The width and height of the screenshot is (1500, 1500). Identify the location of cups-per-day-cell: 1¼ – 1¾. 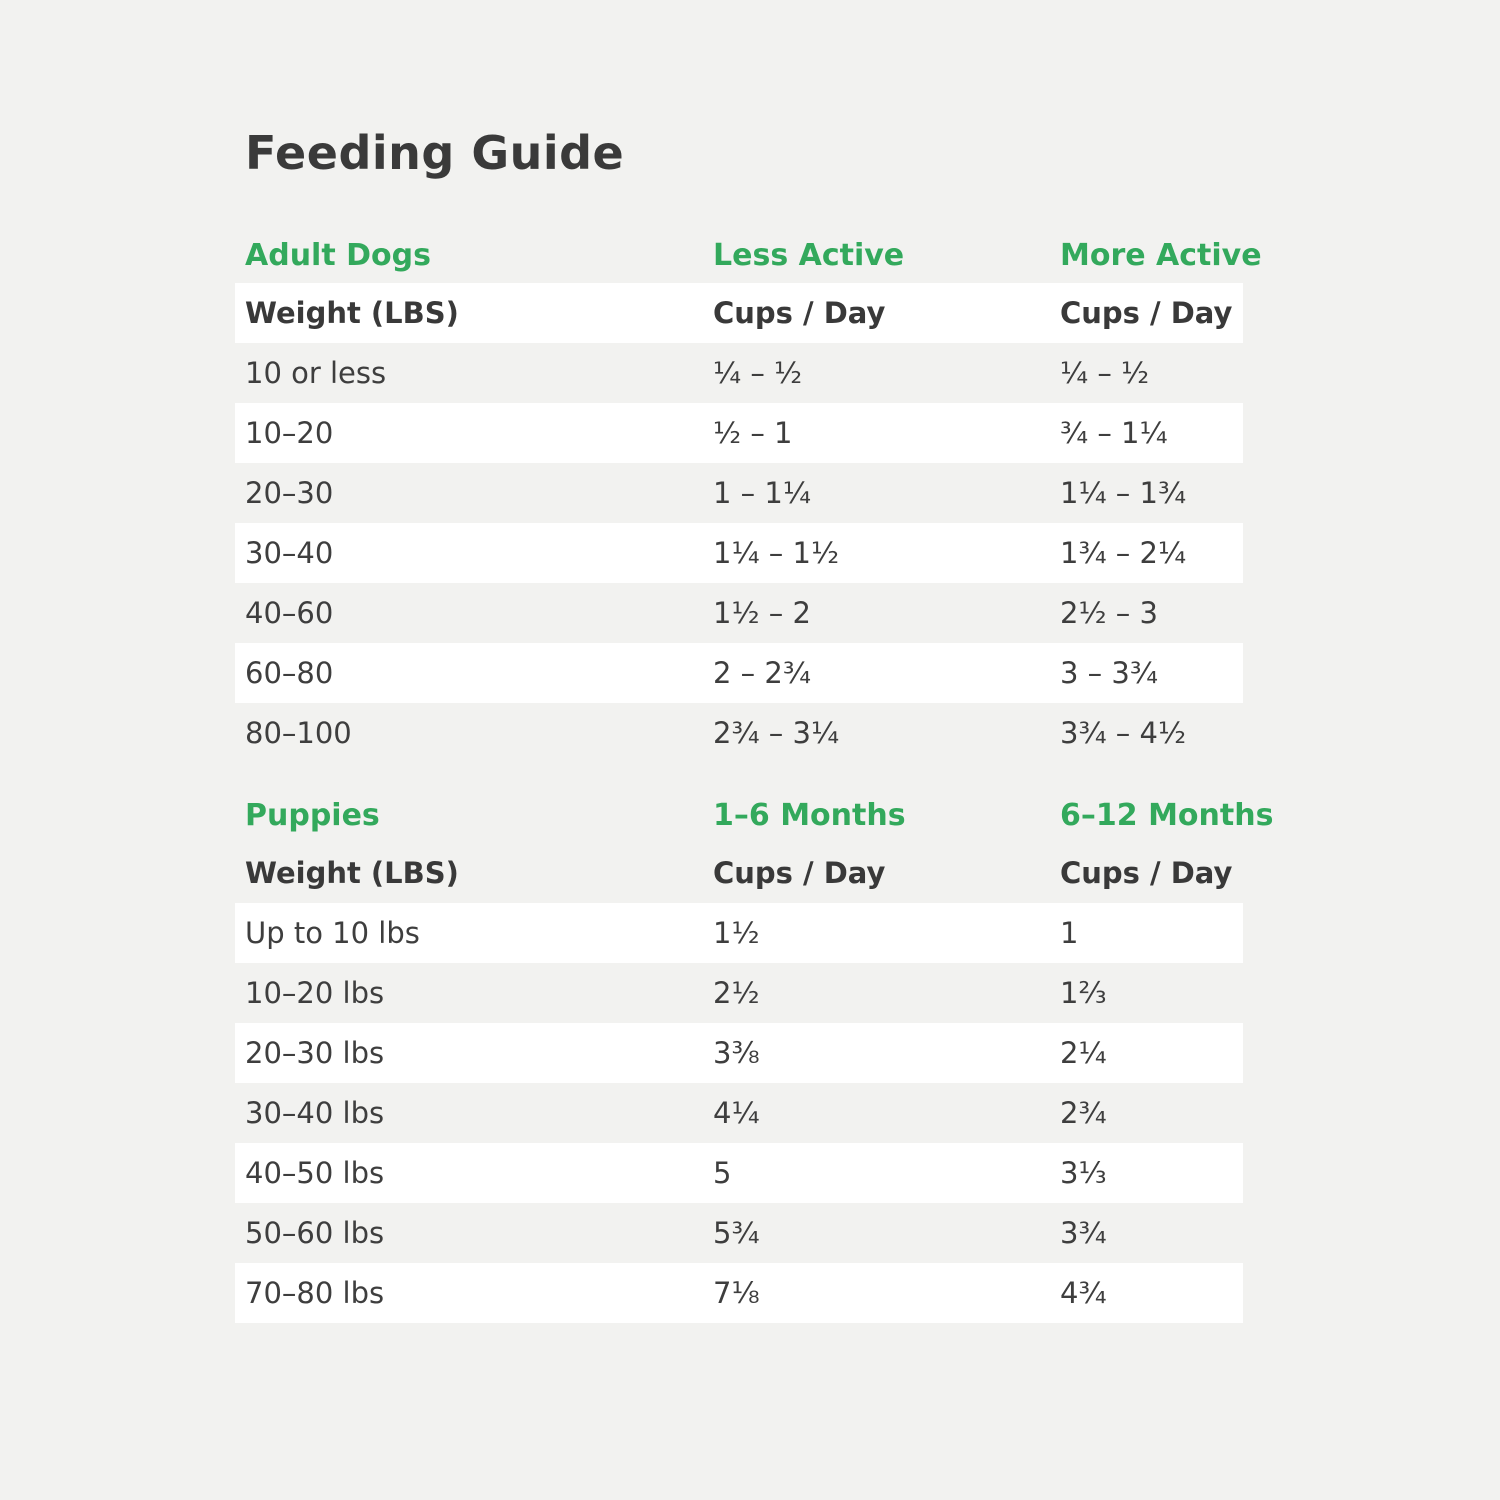
(1123, 493).